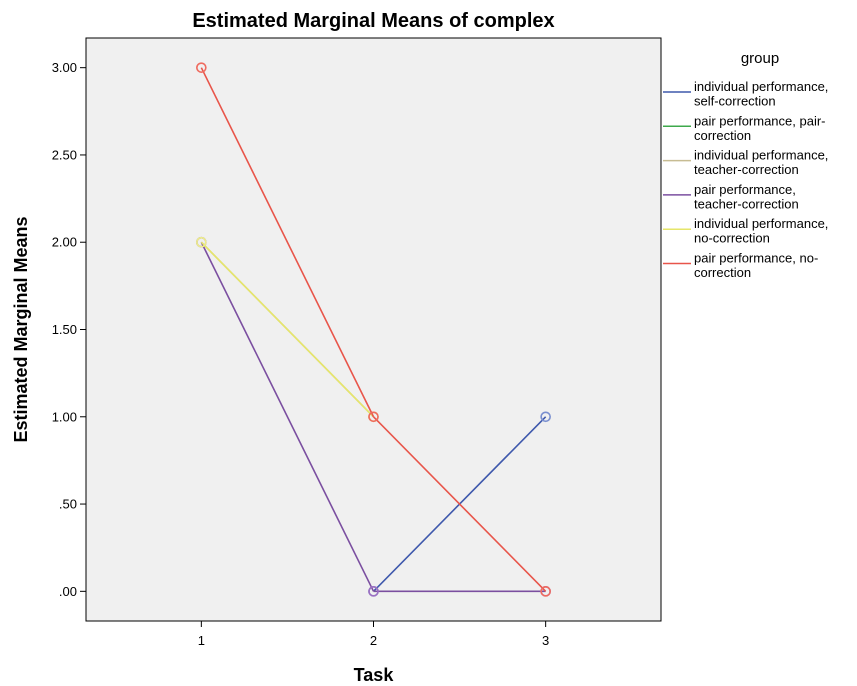 The width and height of the screenshot is (857, 686). I want to click on y-tick-label: 2.00, so click(64, 242).